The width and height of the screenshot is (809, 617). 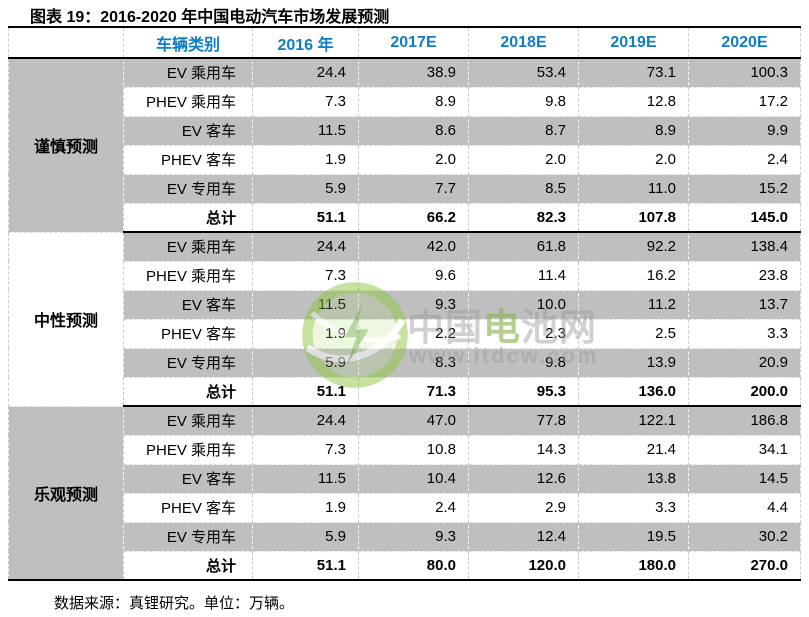 I want to click on value-cell: 3.3, so click(x=744, y=333).